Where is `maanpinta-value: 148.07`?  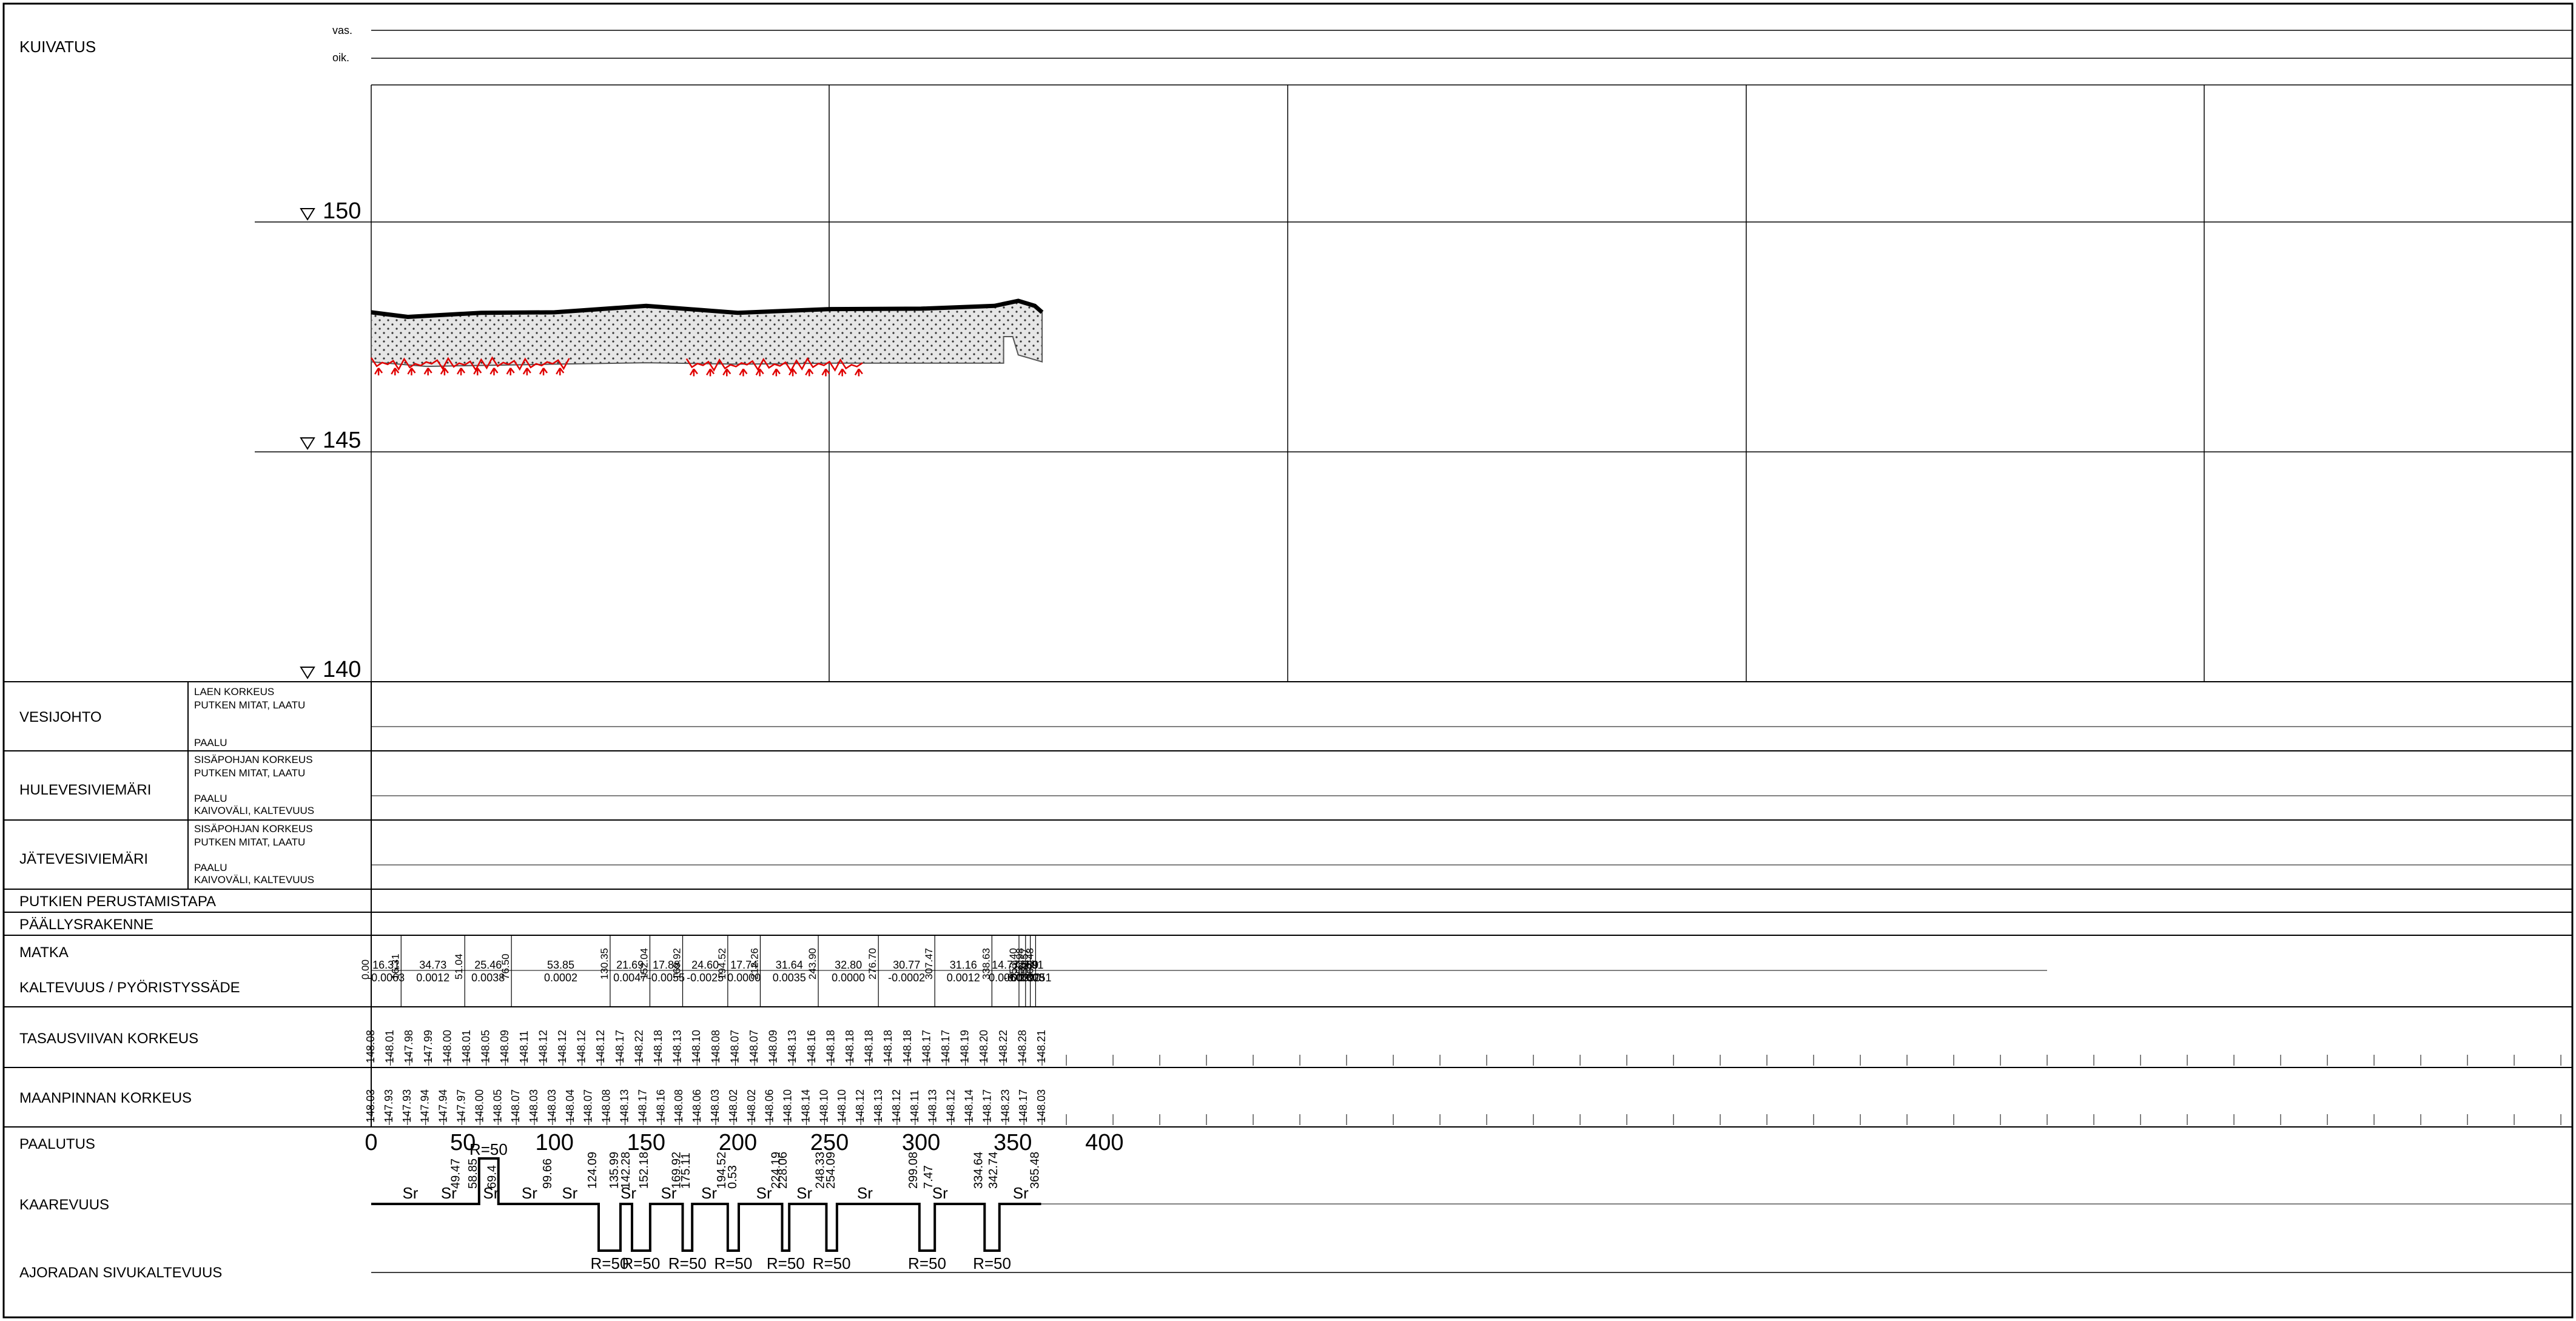 maanpinta-value: 148.07 is located at coordinates (588, 1106).